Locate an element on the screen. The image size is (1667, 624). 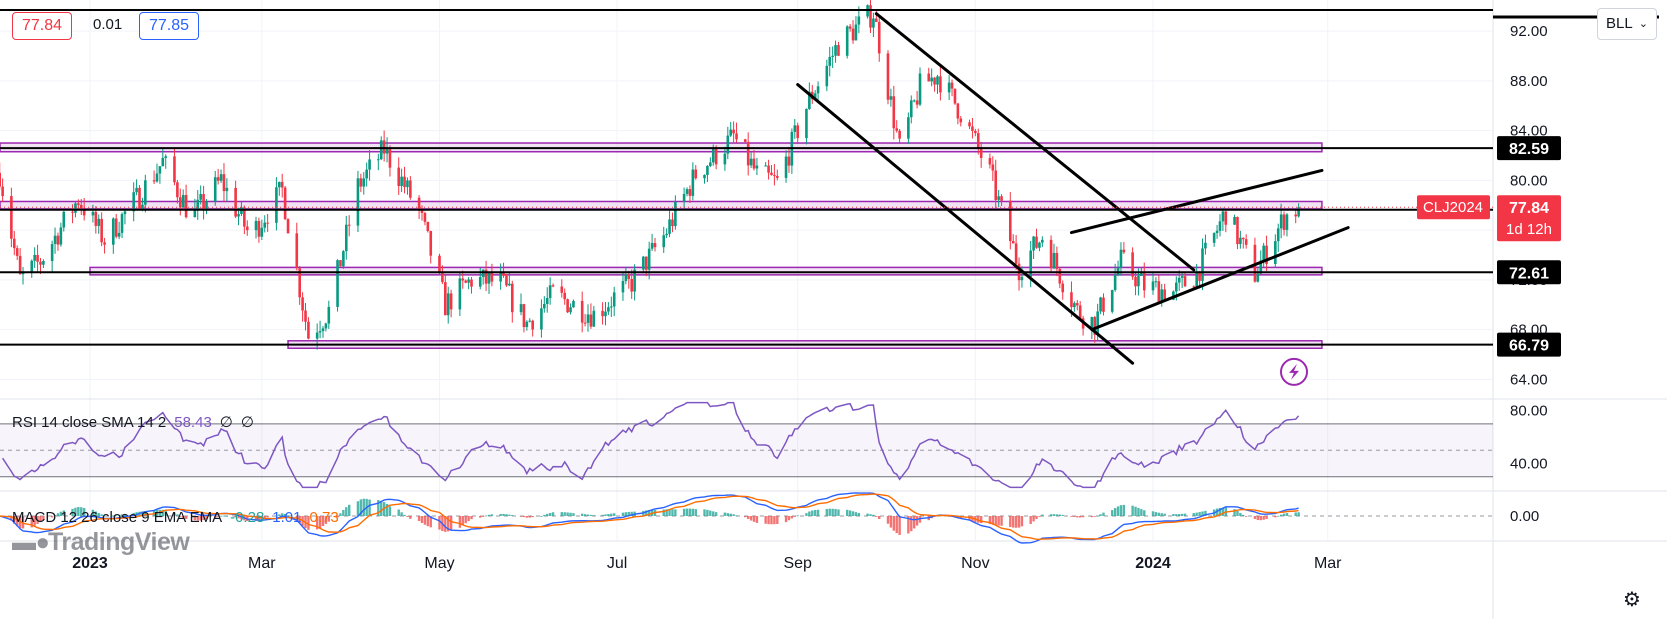
gear-icon: ⚙ is located at coordinates (1632, 600).